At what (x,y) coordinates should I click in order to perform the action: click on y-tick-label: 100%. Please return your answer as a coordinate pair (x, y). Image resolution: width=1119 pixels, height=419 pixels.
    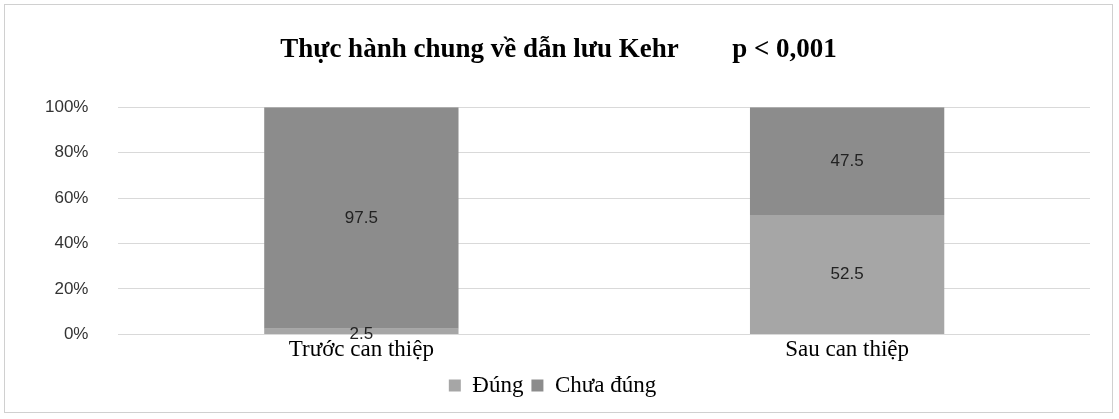
    Looking at the image, I should click on (67, 106).